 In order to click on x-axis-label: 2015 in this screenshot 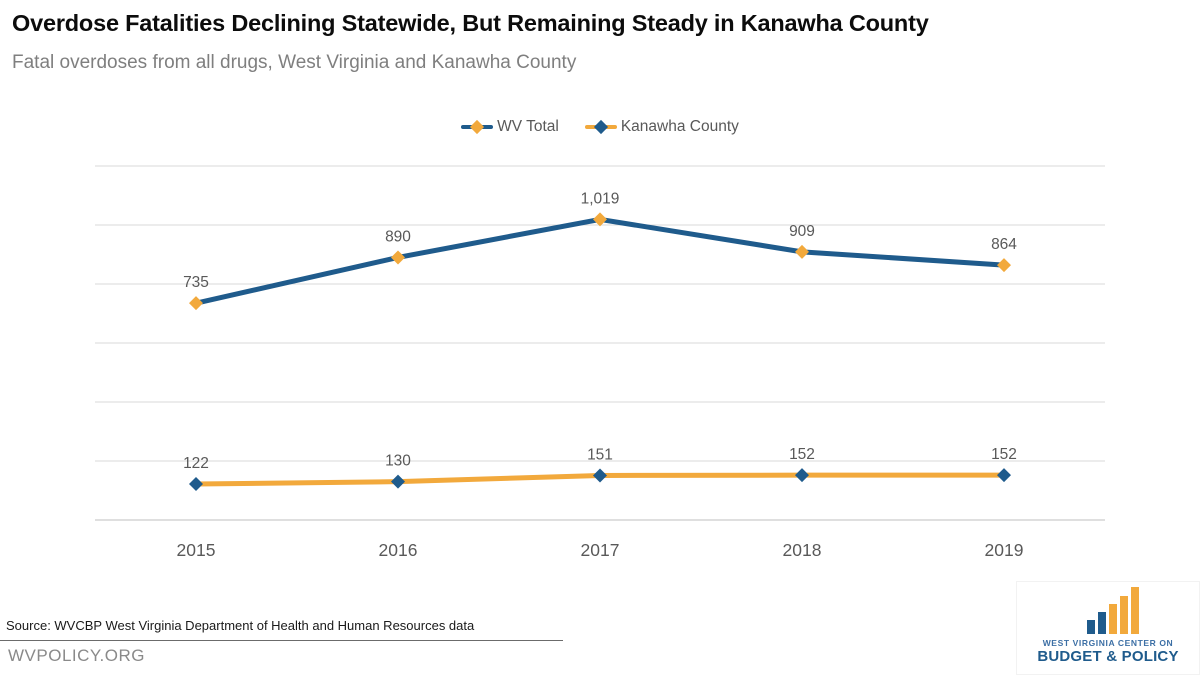, I will do `click(196, 550)`.